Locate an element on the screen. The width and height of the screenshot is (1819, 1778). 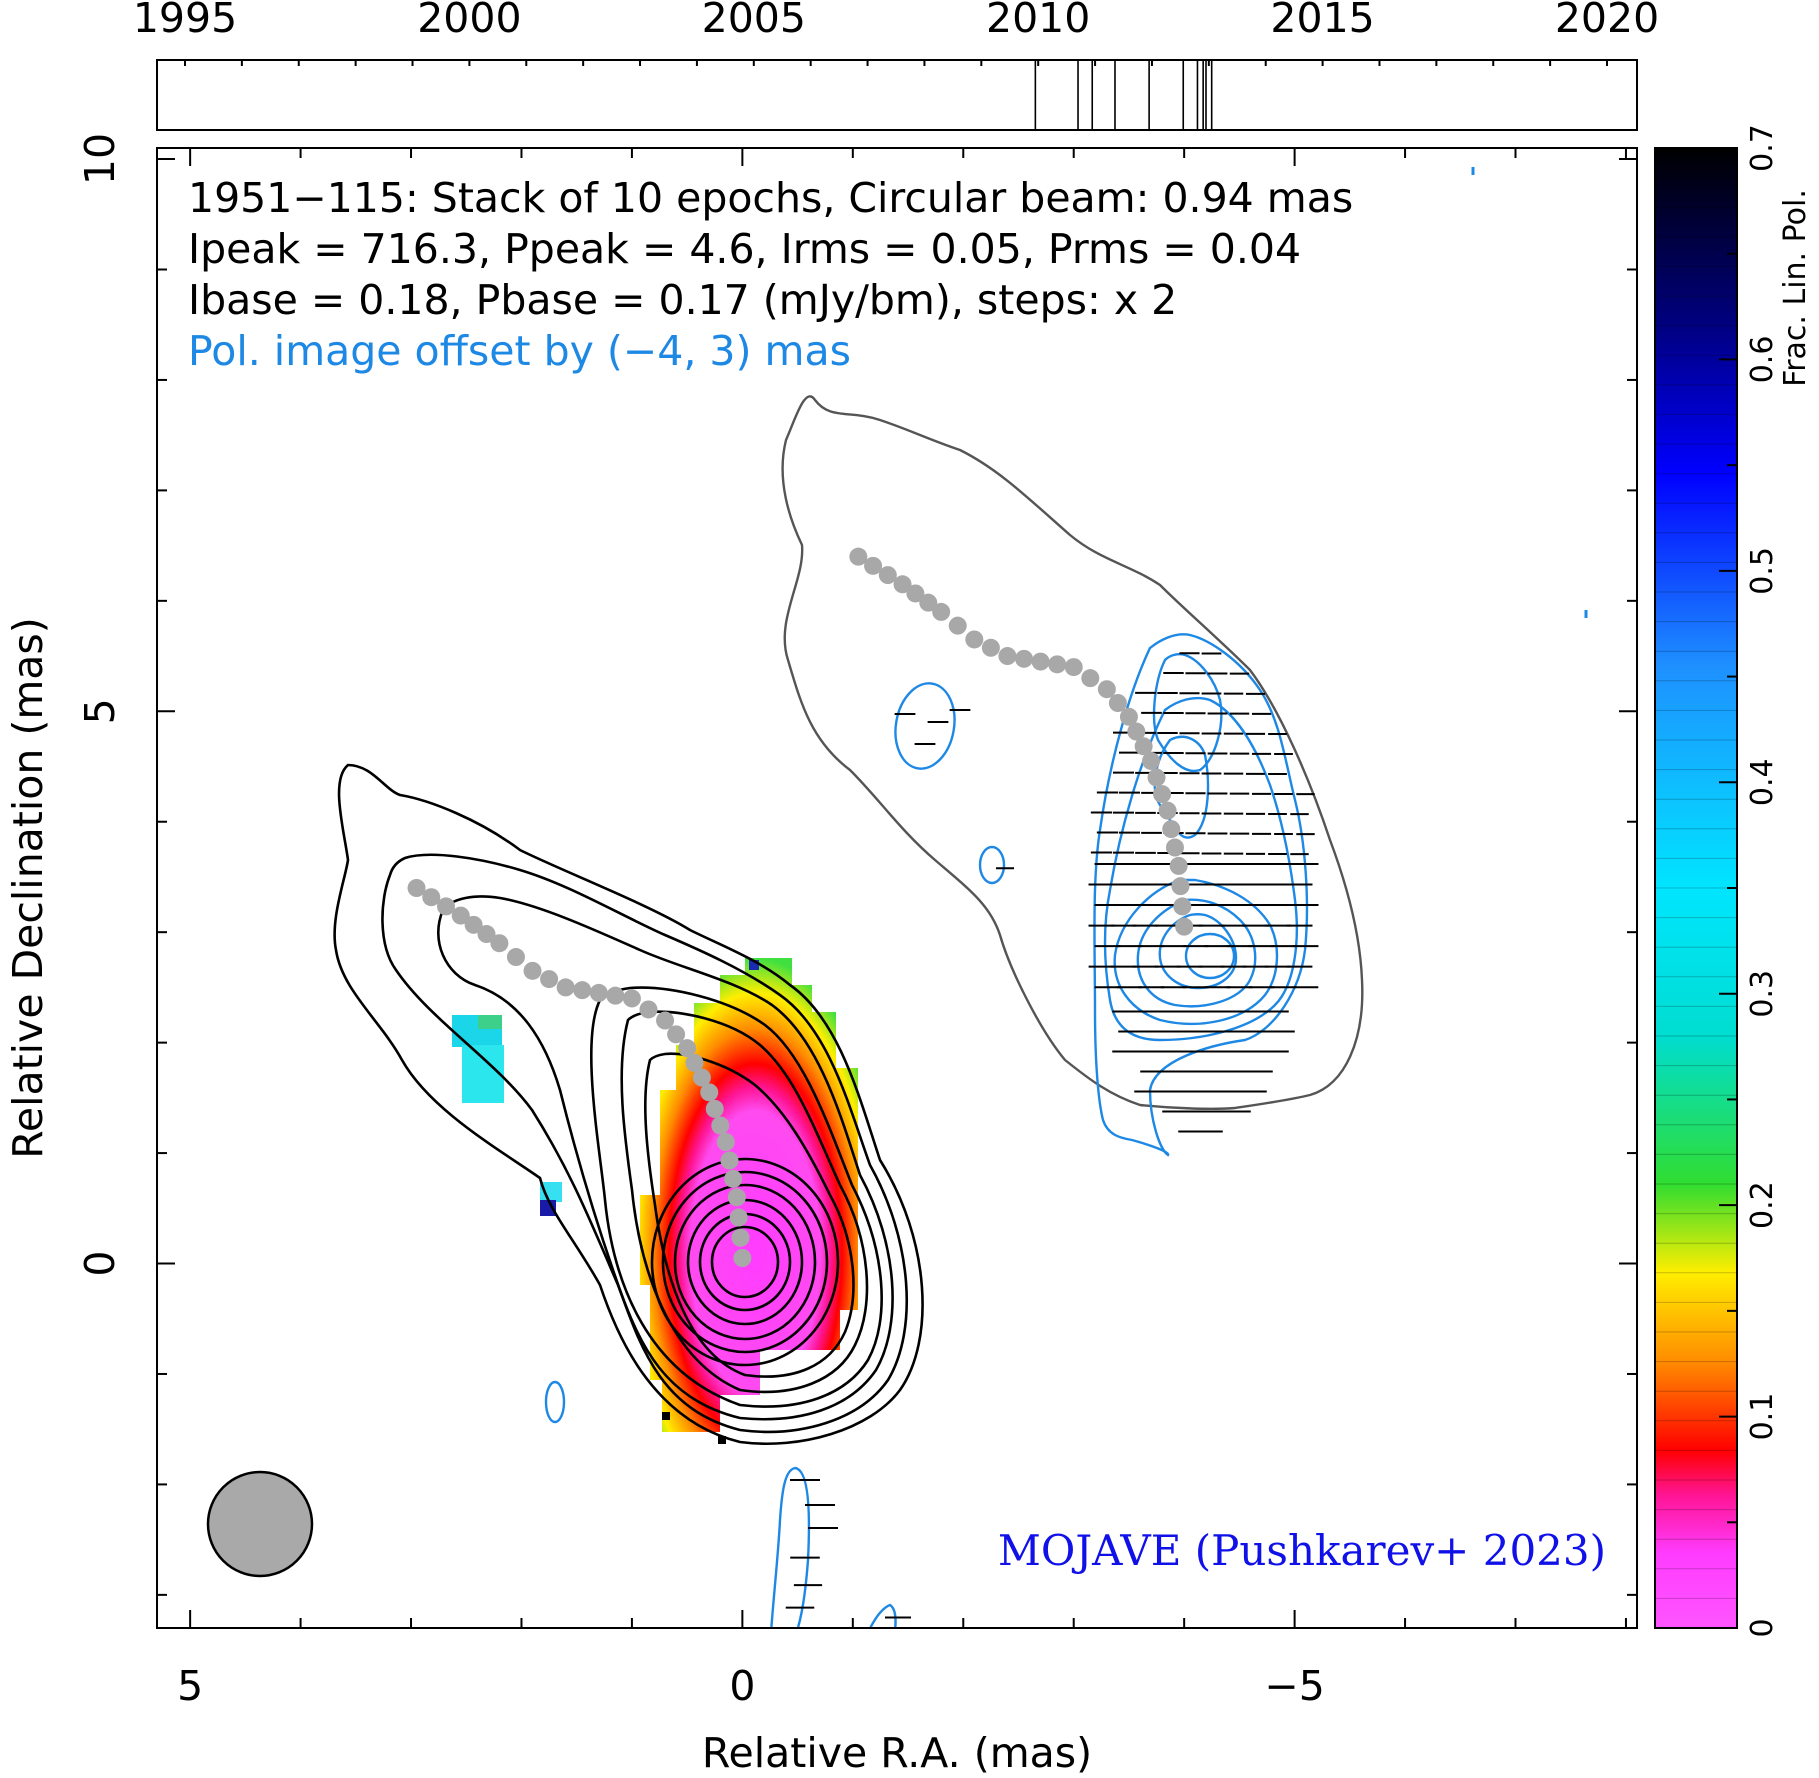
colorbar-tick-label: 0.2 is located at coordinates (1762, 1205).